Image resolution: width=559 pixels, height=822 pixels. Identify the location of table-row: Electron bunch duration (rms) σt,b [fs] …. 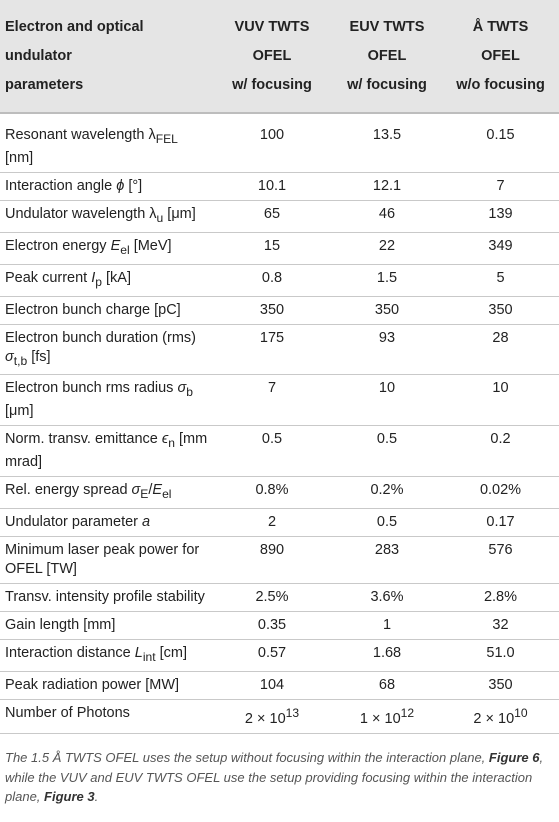
(279, 350).